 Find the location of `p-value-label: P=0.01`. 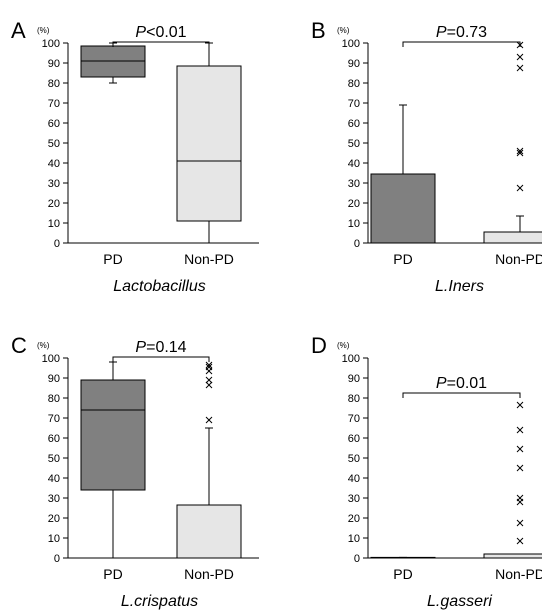

p-value-label: P=0.01 is located at coordinates (461, 383).